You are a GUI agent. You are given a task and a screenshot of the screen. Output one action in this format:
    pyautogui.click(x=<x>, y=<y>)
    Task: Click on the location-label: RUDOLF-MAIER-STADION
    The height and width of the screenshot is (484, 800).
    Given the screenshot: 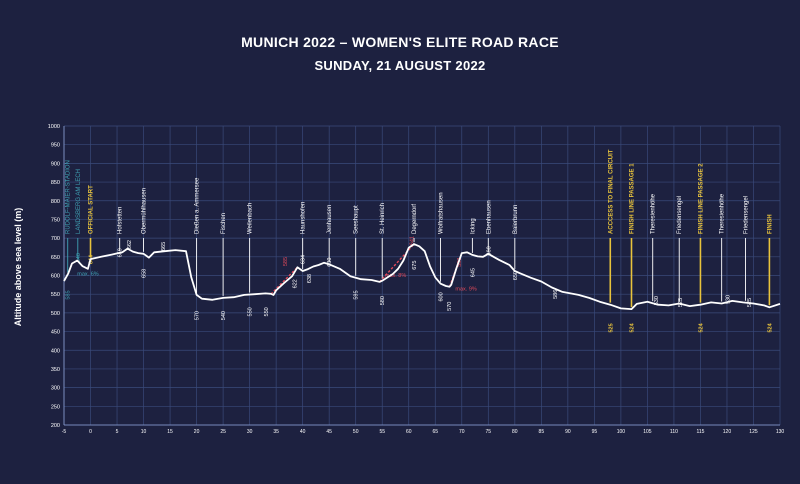 What is the action you would take?
    pyautogui.click(x=69, y=197)
    